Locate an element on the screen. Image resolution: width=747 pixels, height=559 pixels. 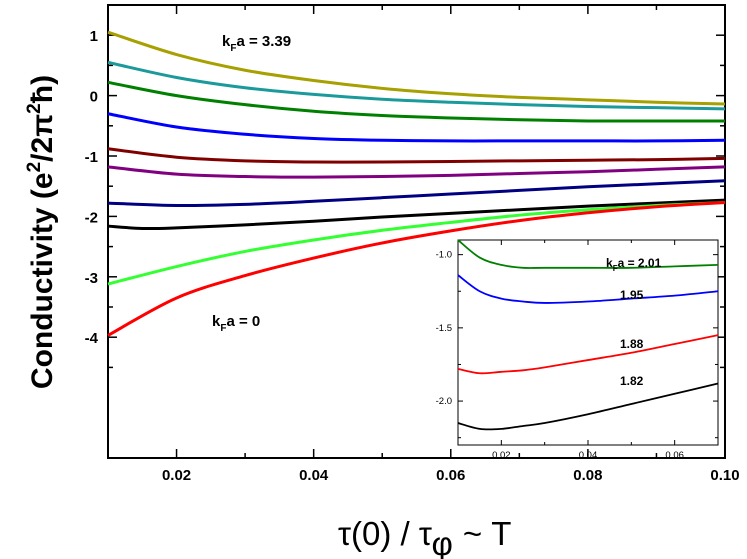
y-tick-label: -1 is located at coordinates (91, 157).